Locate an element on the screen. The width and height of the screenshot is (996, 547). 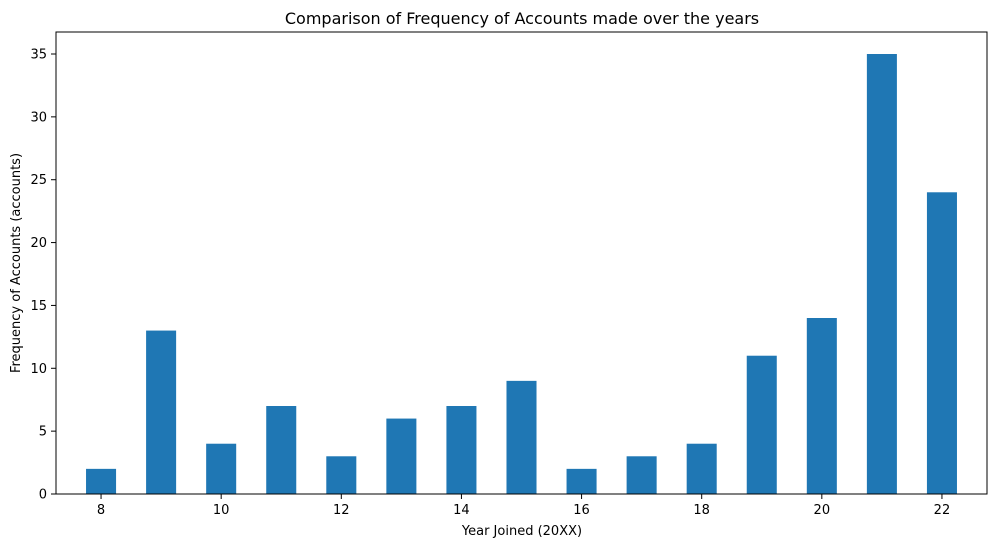
x-tick-label-18: 18 is located at coordinates (701, 510).